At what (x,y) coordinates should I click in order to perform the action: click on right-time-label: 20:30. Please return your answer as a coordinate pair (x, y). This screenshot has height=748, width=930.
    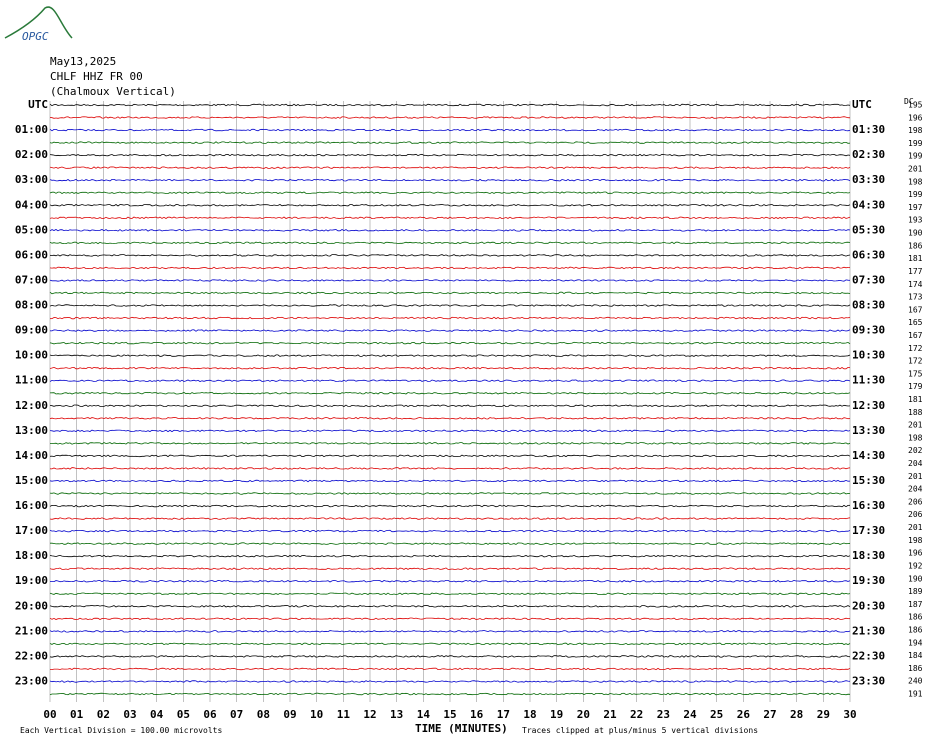
    Looking at the image, I should click on (868, 605).